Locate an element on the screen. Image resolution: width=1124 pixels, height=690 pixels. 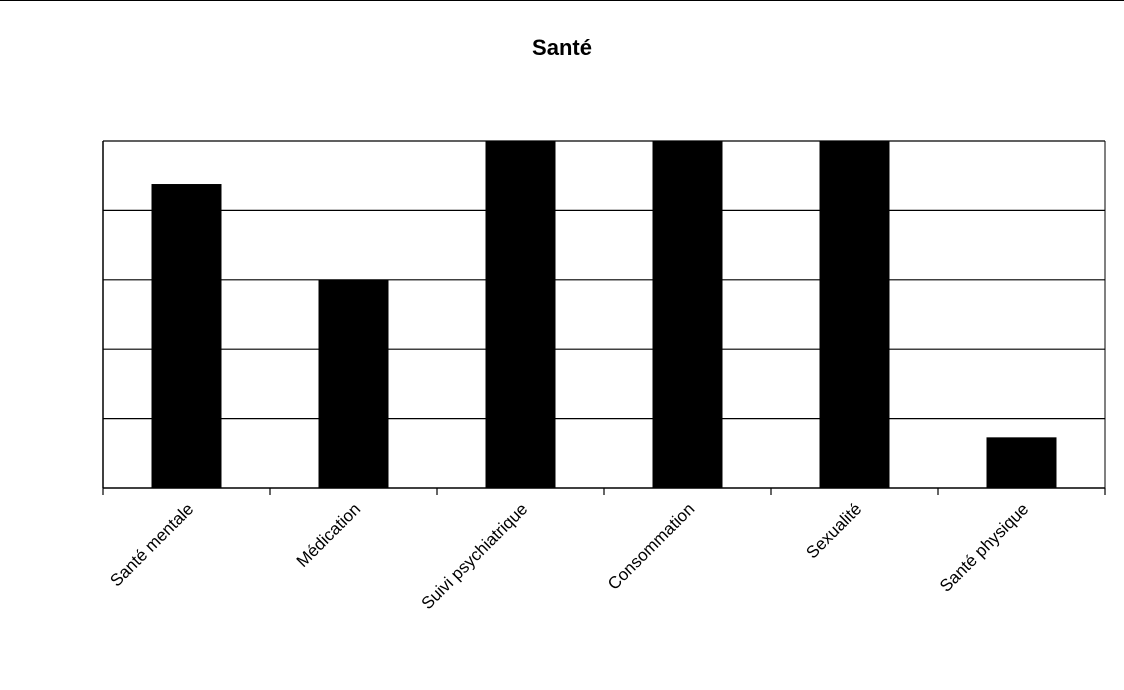
chart-title: Santé is located at coordinates (562, 47).